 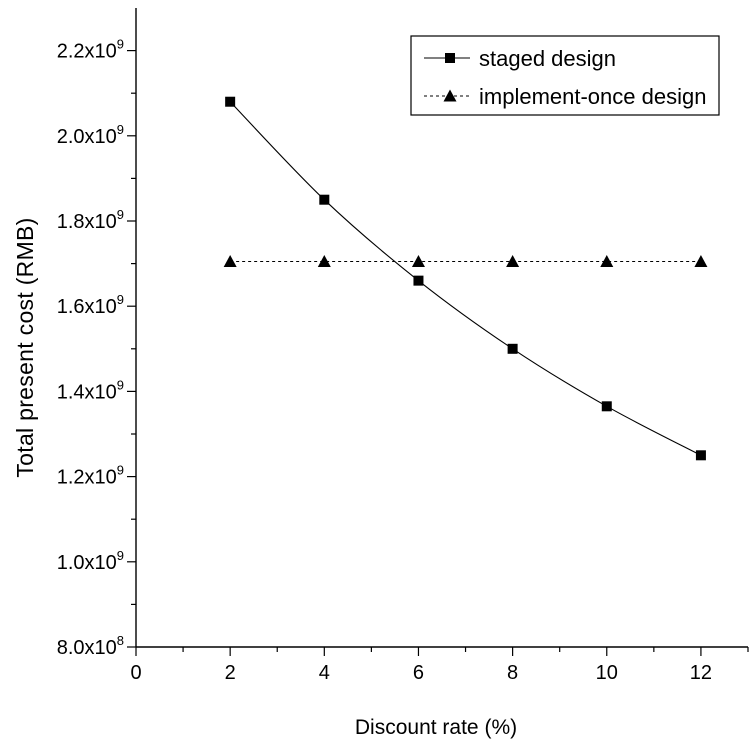 What do you see at coordinates (465, 260) in the screenshot?
I see `series-implement-once-design` at bounding box center [465, 260].